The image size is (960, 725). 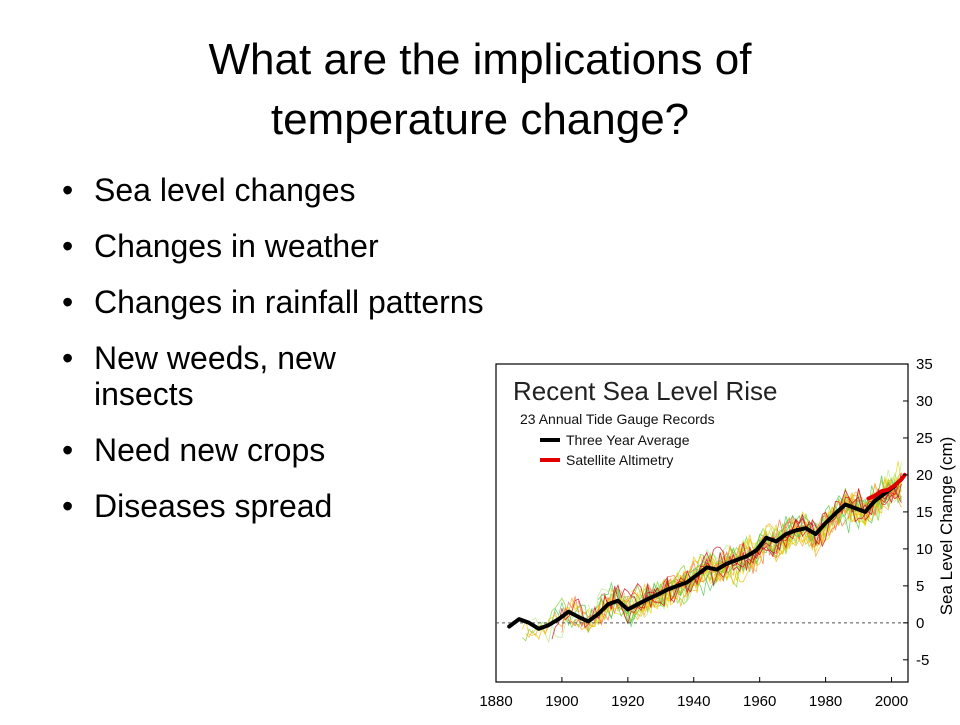 What do you see at coordinates (194, 450) in the screenshot?
I see `bullet-item: • Need new crops` at bounding box center [194, 450].